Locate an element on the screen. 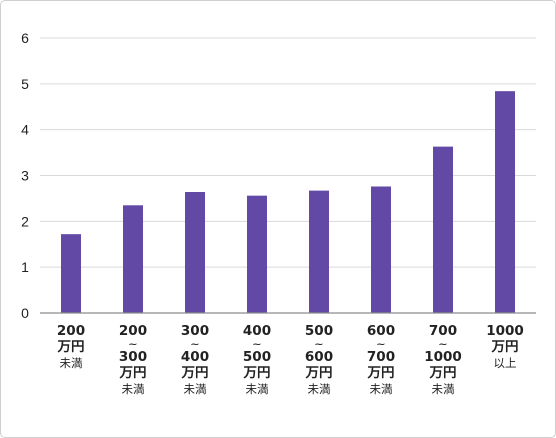 The height and width of the screenshot is (438, 556). x-tick-label: 200 万円未満 is located at coordinates (71, 346).